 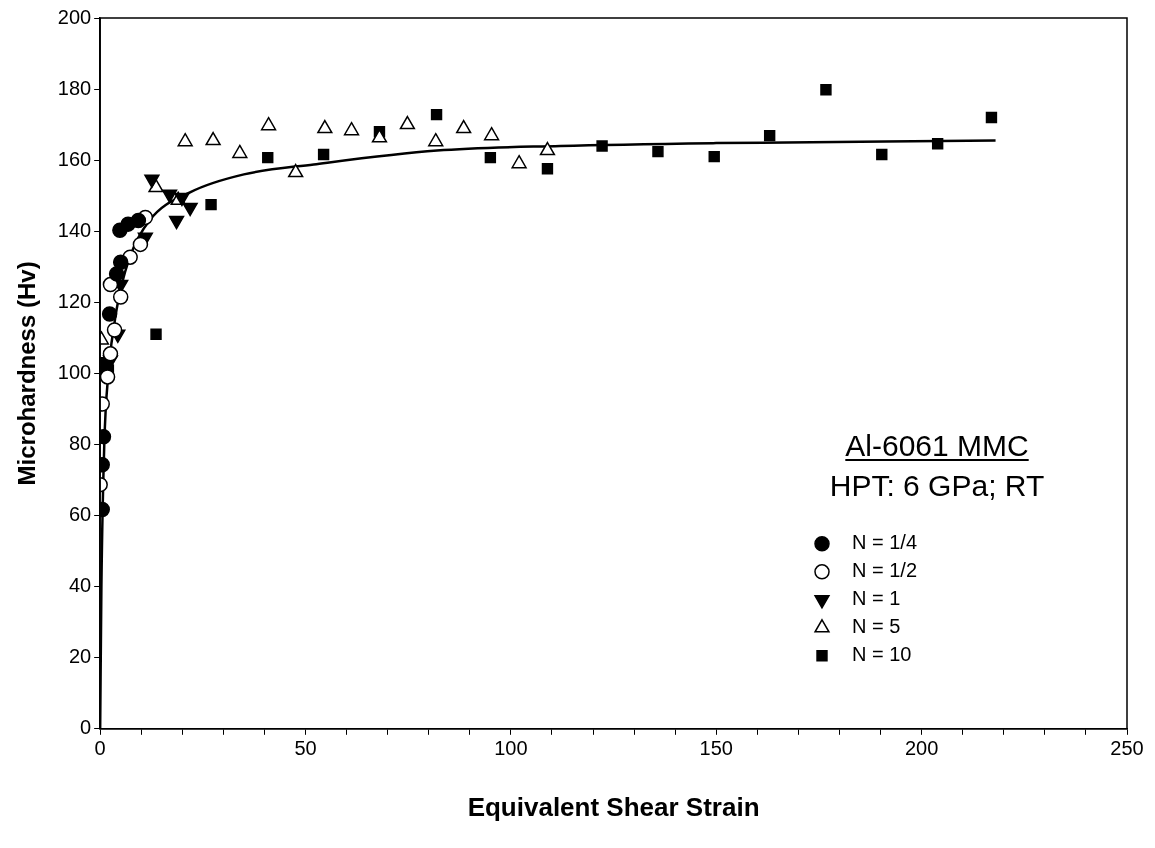 I want to click on x-axis-title: Equivalent Shear Strain, so click(x=613, y=806).